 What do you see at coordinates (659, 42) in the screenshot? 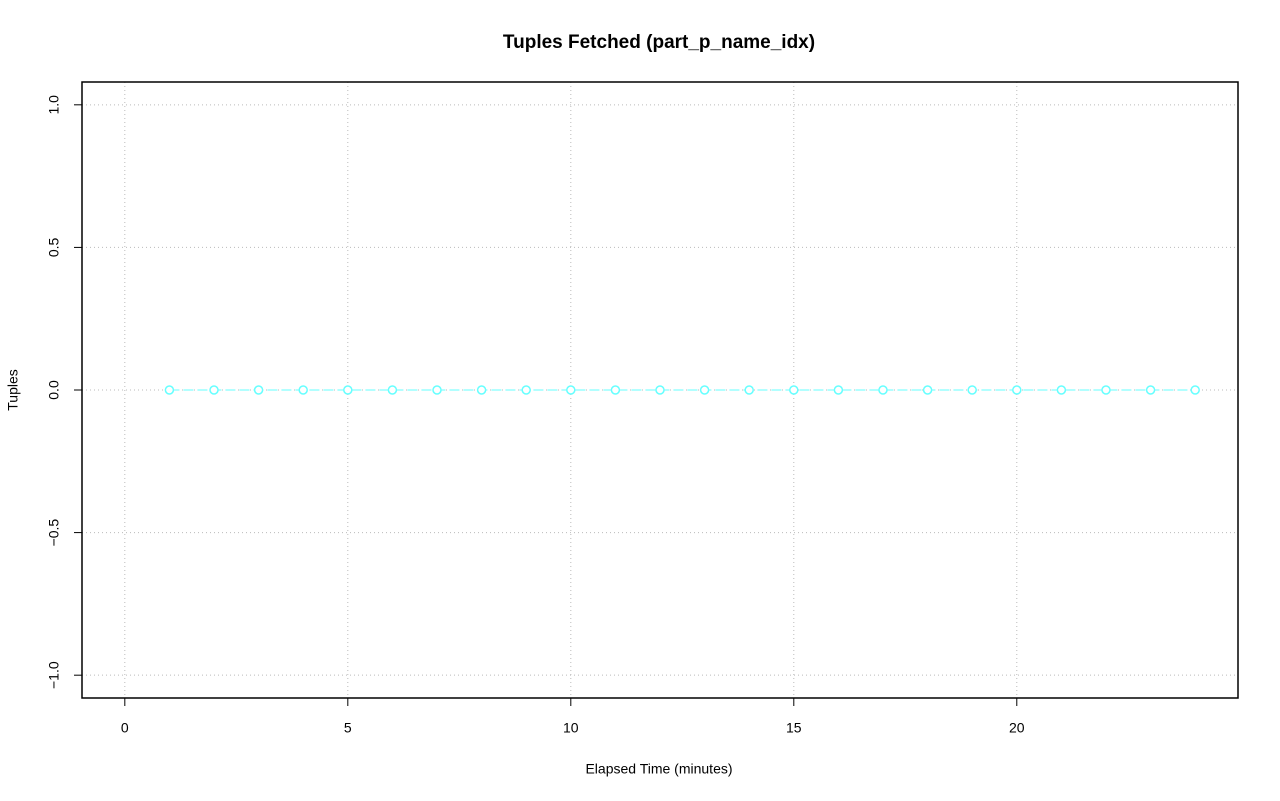
I see `chart-title: Tuples Fetched (part_p_name_idx)` at bounding box center [659, 42].